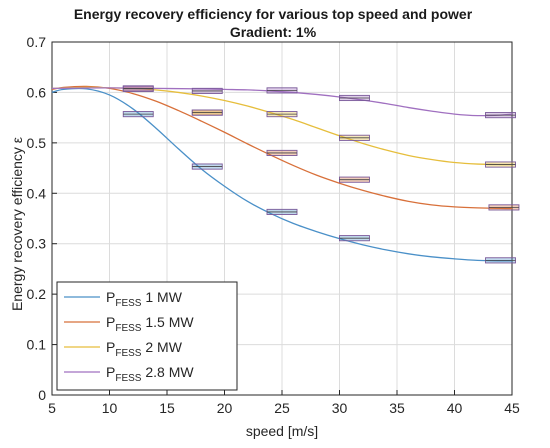 The width and height of the screenshot is (550, 448). I want to click on x-axis-label: speed [m/s], so click(282, 431).